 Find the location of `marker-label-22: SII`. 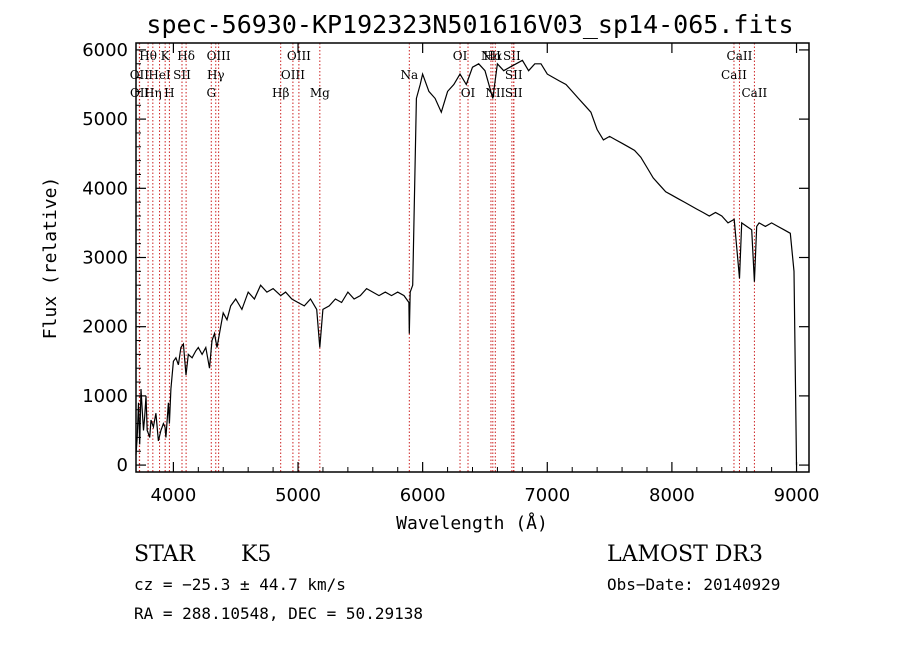

marker-label-22: SII is located at coordinates (512, 56).